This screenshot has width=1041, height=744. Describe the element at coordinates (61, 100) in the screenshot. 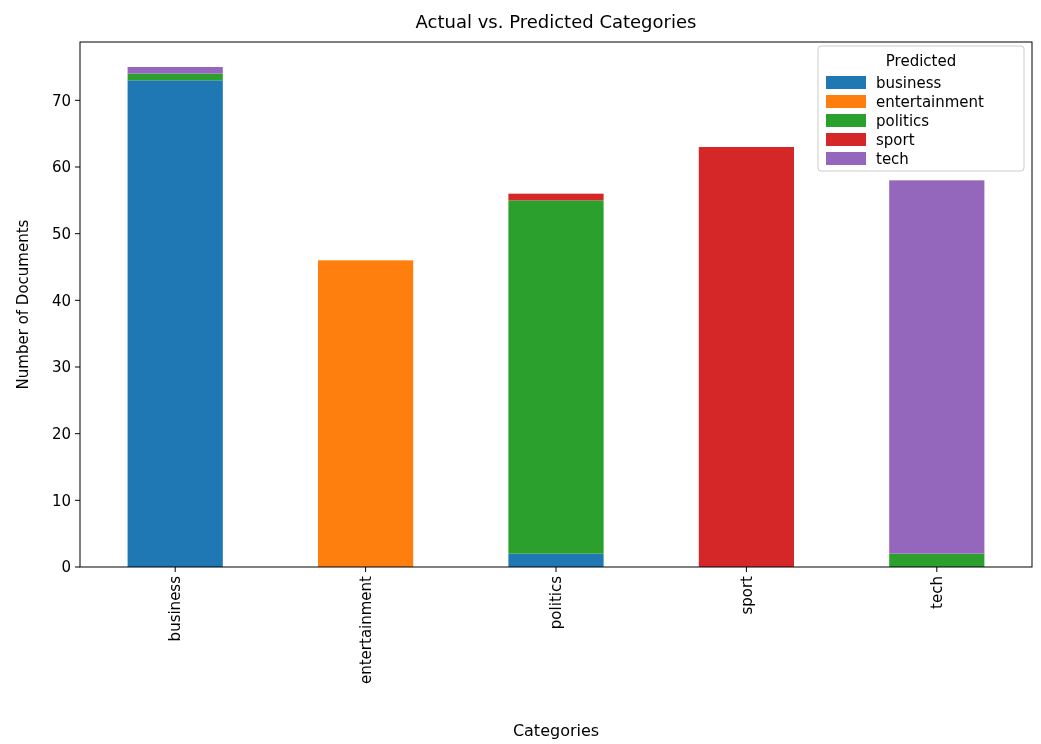

I see `y-tick-label: 70` at that location.